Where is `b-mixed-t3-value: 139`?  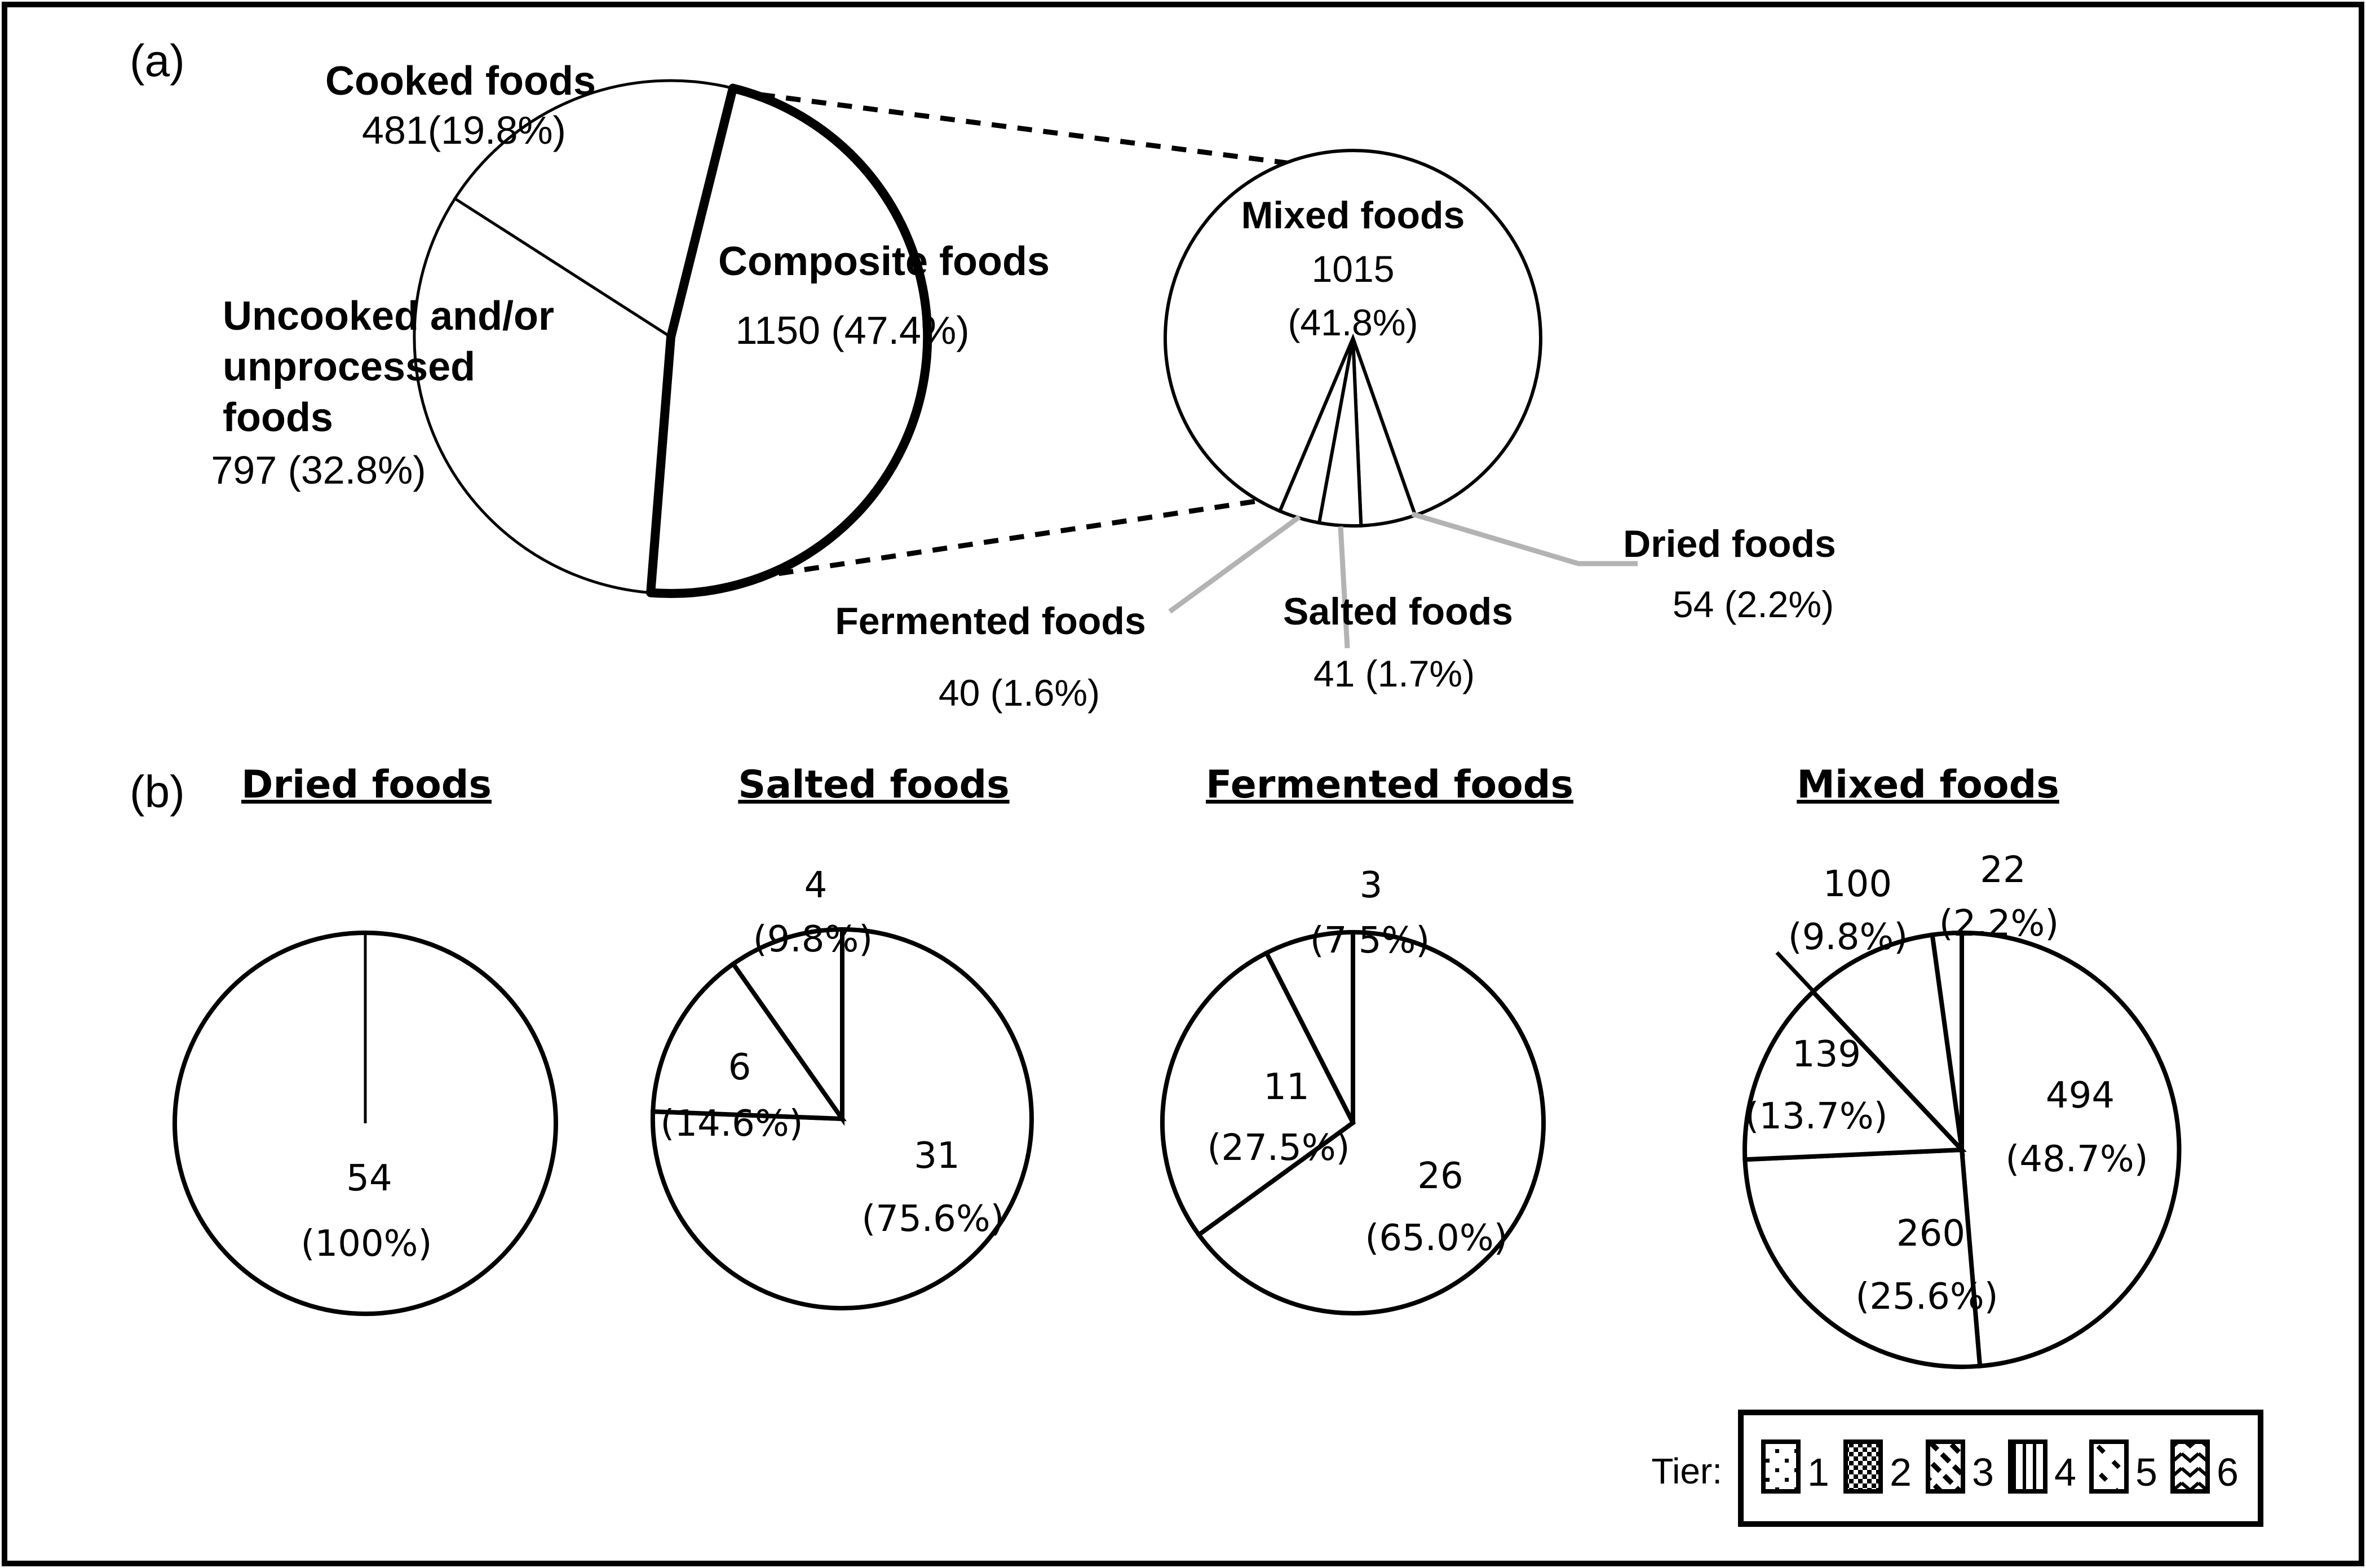 b-mixed-t3-value: 139 is located at coordinates (1826, 1054).